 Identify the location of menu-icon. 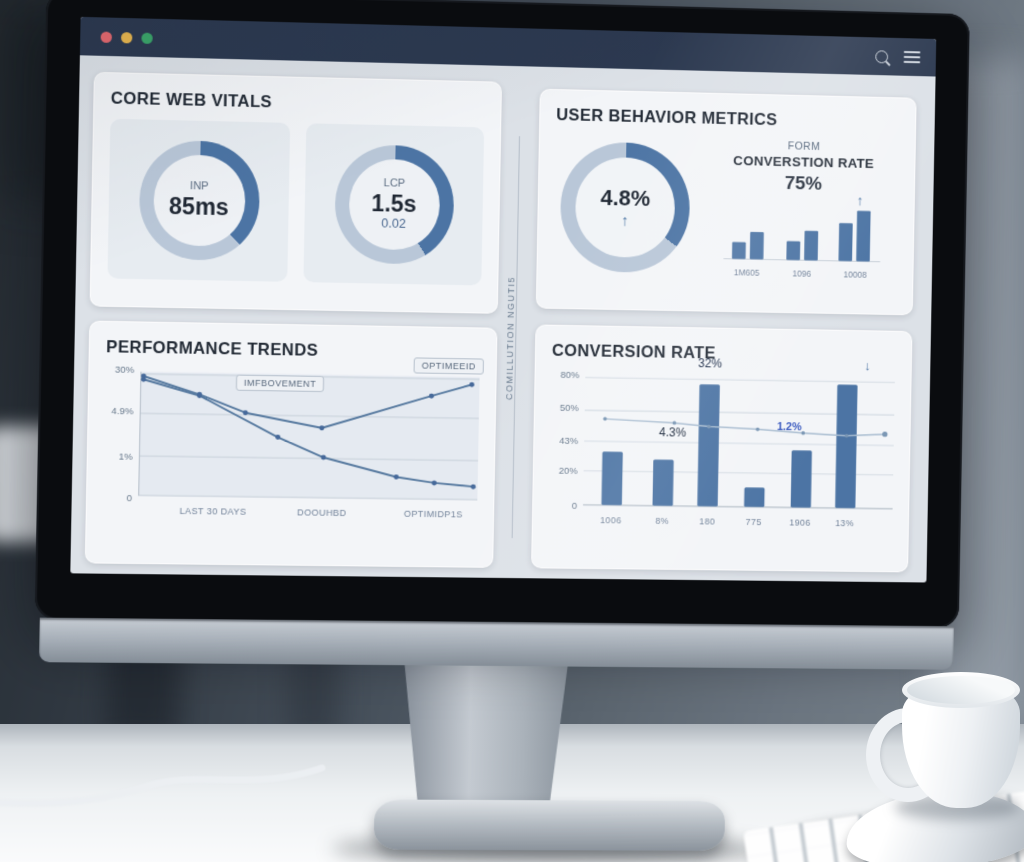
(912, 57).